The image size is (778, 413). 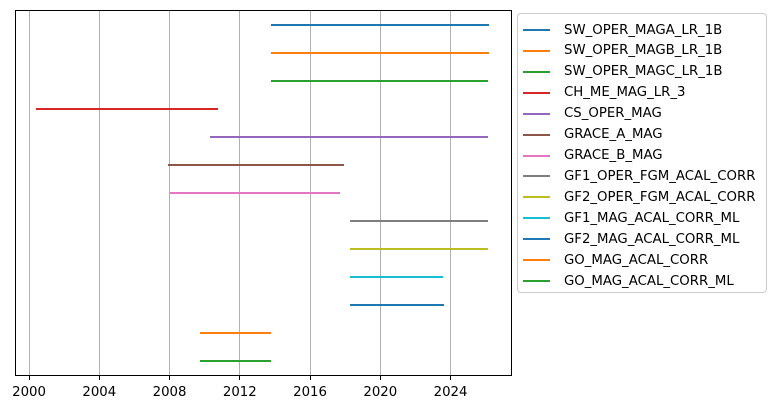 What do you see at coordinates (451, 193) in the screenshot?
I see `gridline-2024` at bounding box center [451, 193].